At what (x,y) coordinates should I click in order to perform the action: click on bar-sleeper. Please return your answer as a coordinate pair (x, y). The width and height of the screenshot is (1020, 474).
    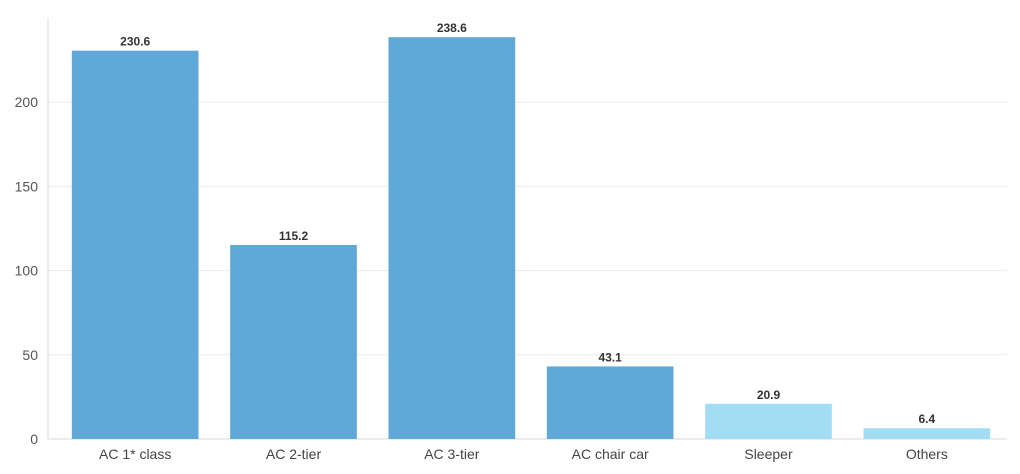
    Looking at the image, I should click on (768, 421).